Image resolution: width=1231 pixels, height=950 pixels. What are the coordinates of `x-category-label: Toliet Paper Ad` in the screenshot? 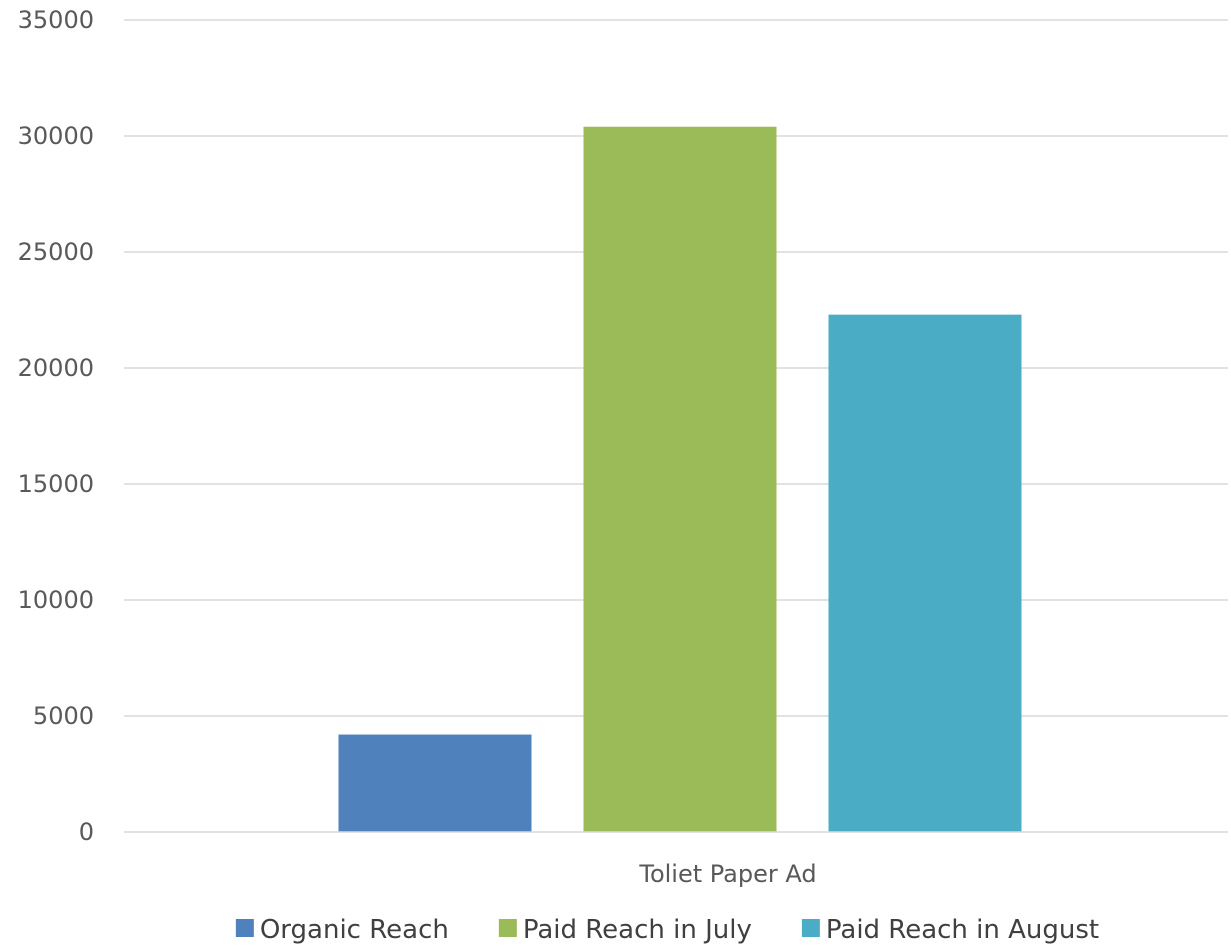 It's located at (727, 874).